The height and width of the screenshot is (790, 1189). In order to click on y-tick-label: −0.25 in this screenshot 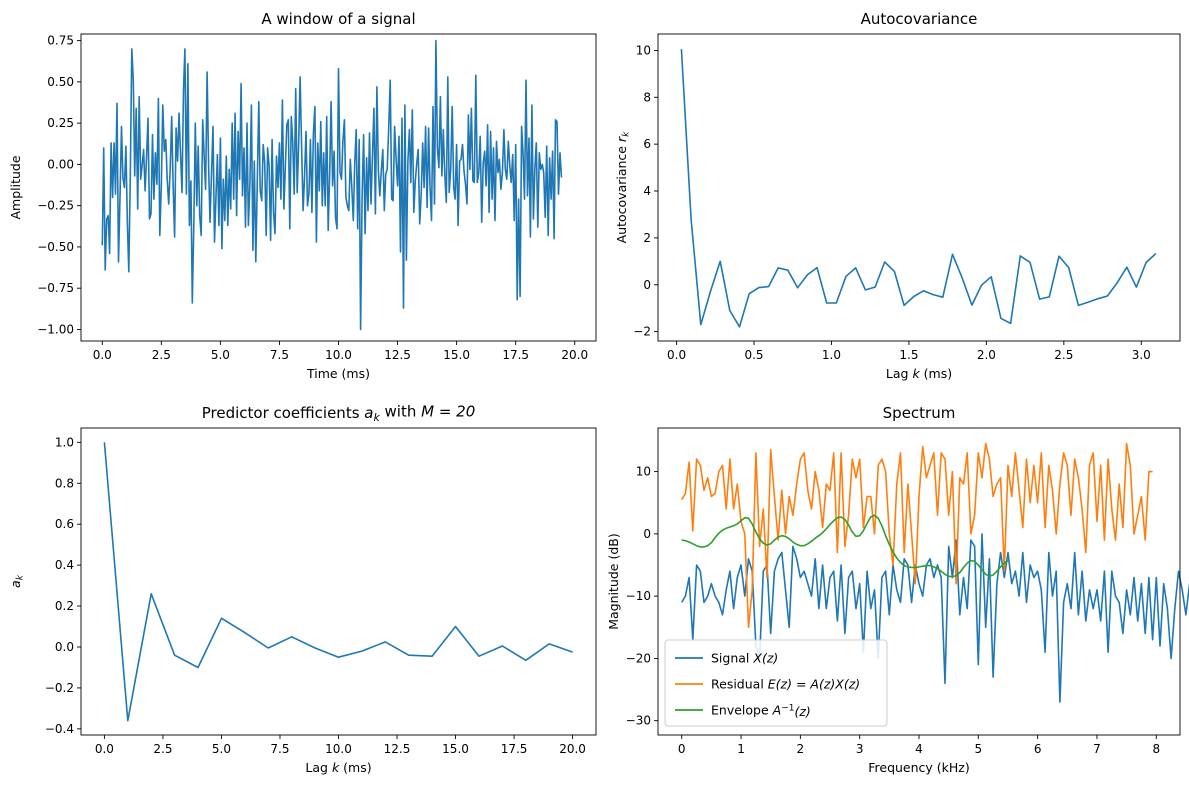, I will do `click(55, 206)`.